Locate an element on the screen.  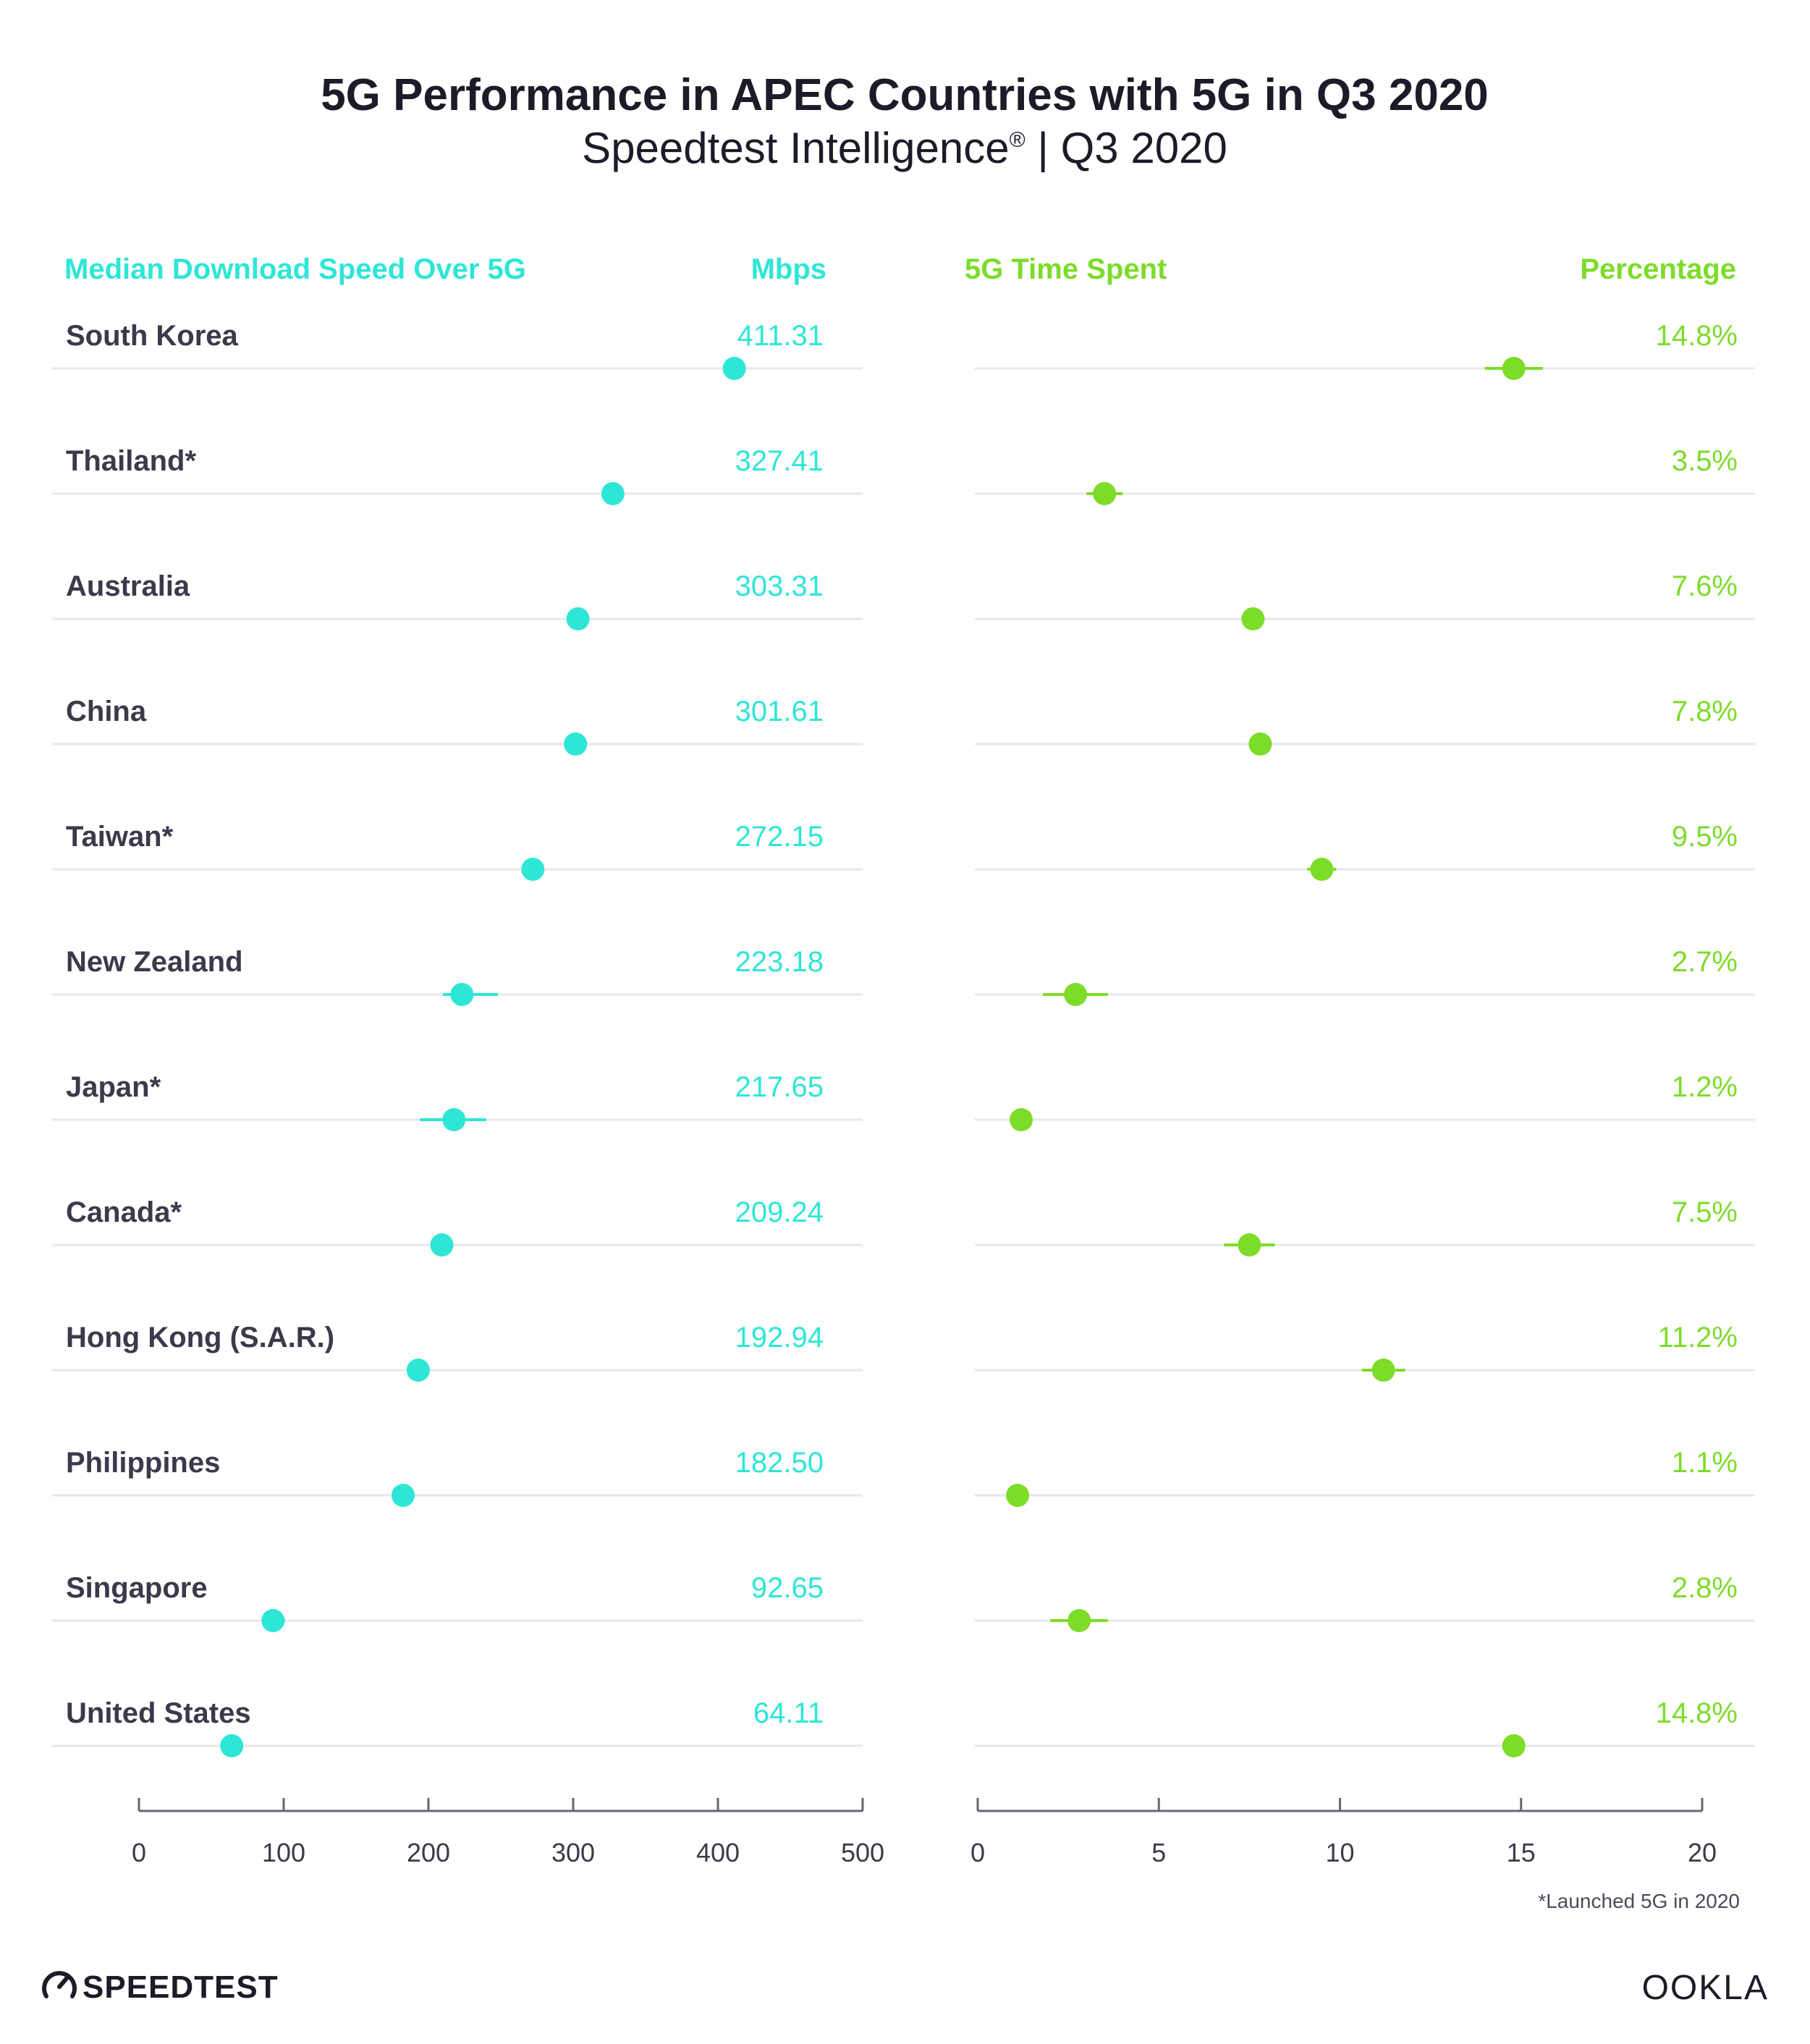
subtitle-text: Speedtest Intelligence is located at coordinates (795, 148).